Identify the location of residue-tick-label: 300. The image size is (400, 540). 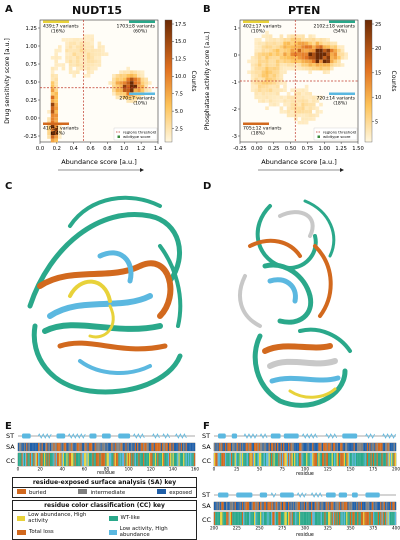
(305, 528).